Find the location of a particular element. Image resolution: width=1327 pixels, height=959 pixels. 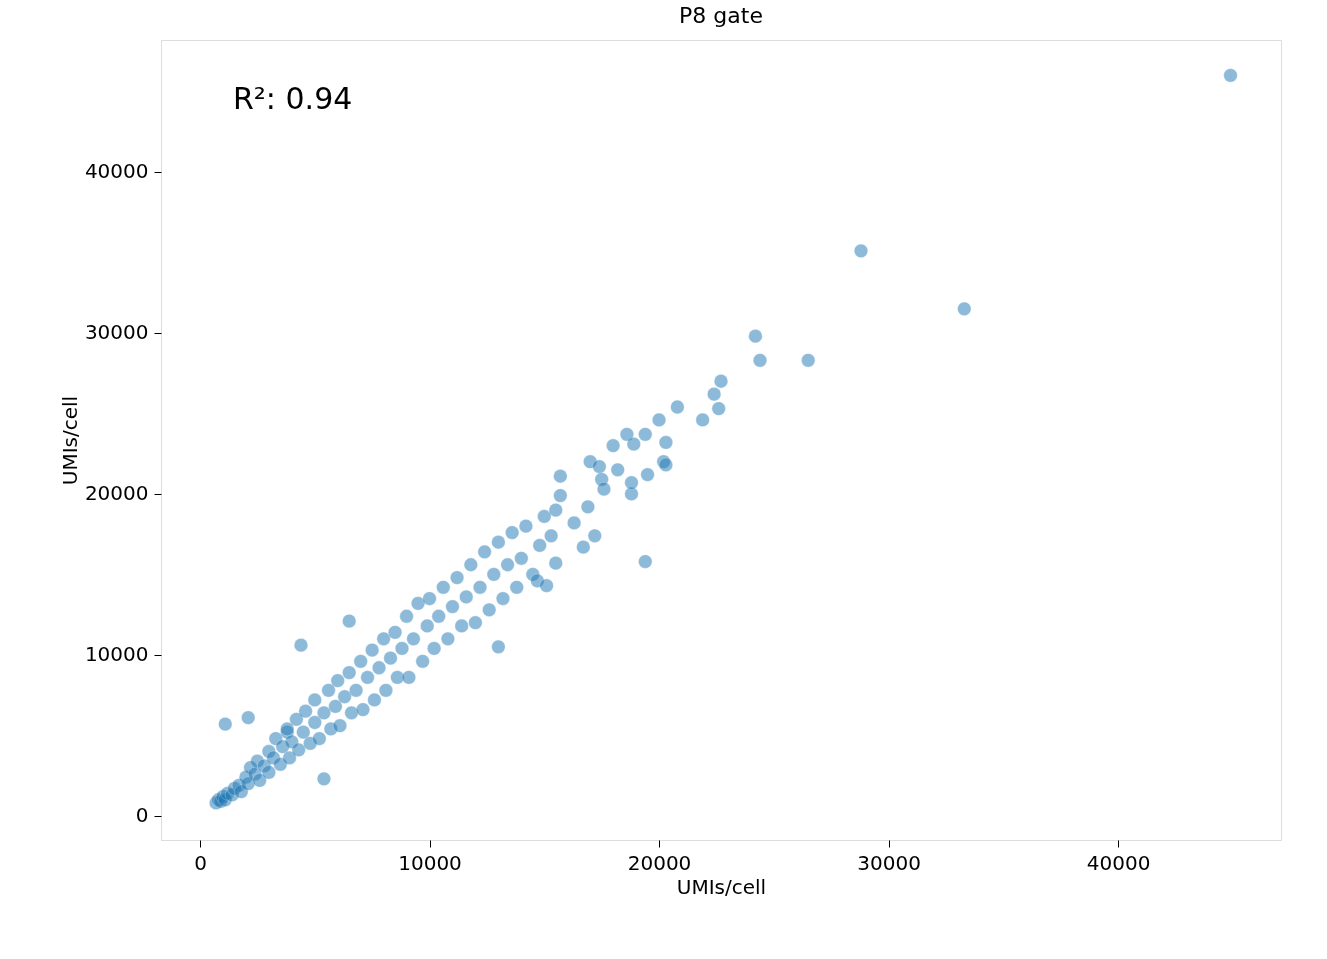

x-tick-label: 0 is located at coordinates (200, 862).